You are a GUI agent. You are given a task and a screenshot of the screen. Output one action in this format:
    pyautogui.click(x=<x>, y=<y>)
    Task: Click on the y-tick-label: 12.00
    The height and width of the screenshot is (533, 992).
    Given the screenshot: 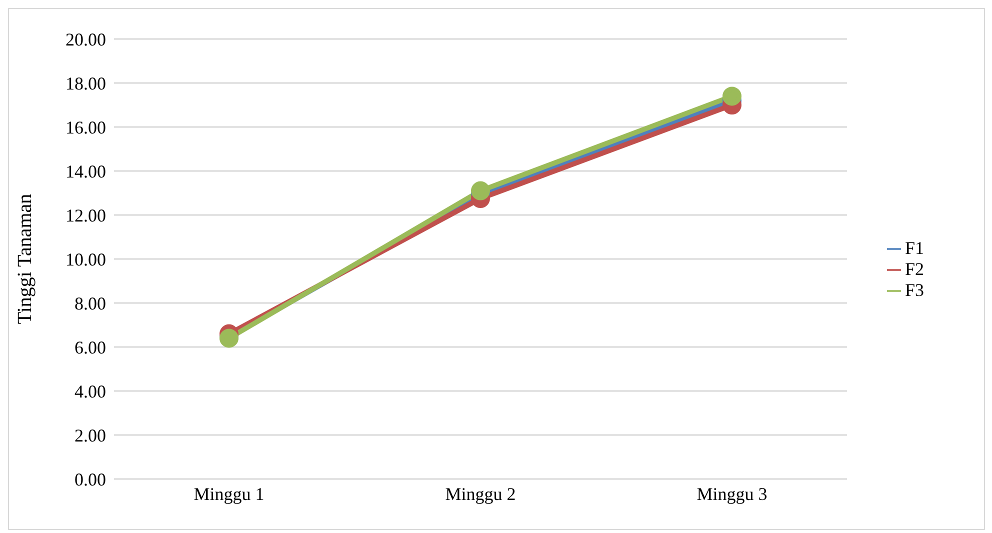 What is the action you would take?
    pyautogui.click(x=86, y=215)
    